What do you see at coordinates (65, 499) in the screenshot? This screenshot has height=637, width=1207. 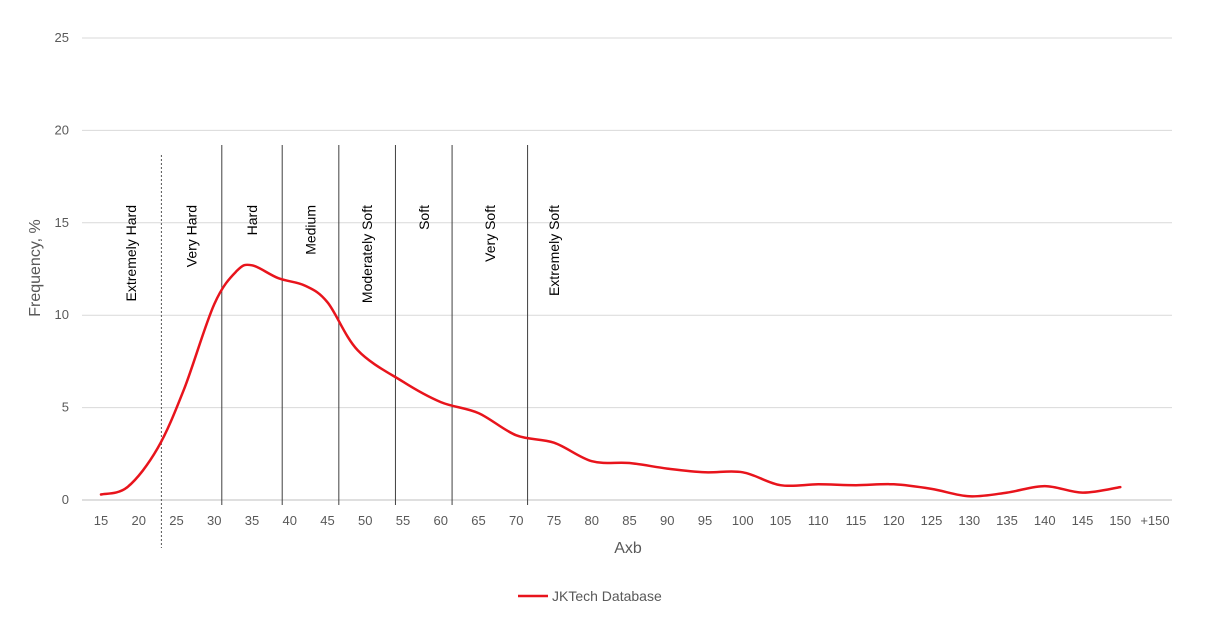 I see `y-tick-label: 0` at bounding box center [65, 499].